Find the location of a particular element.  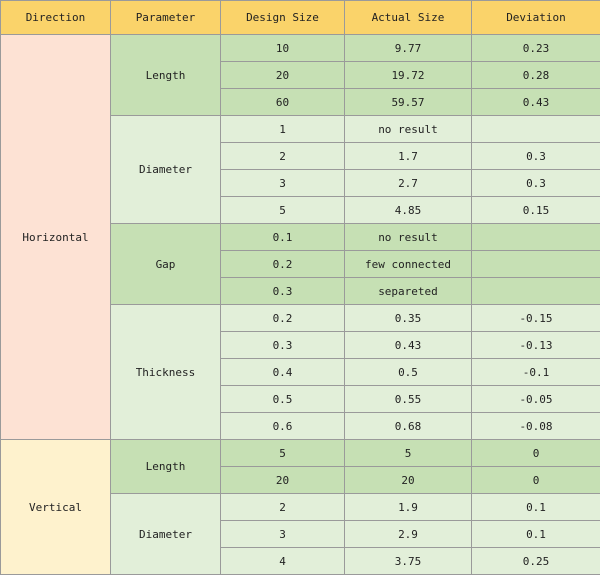

actual-size-cell: 9.77 is located at coordinates (408, 48).